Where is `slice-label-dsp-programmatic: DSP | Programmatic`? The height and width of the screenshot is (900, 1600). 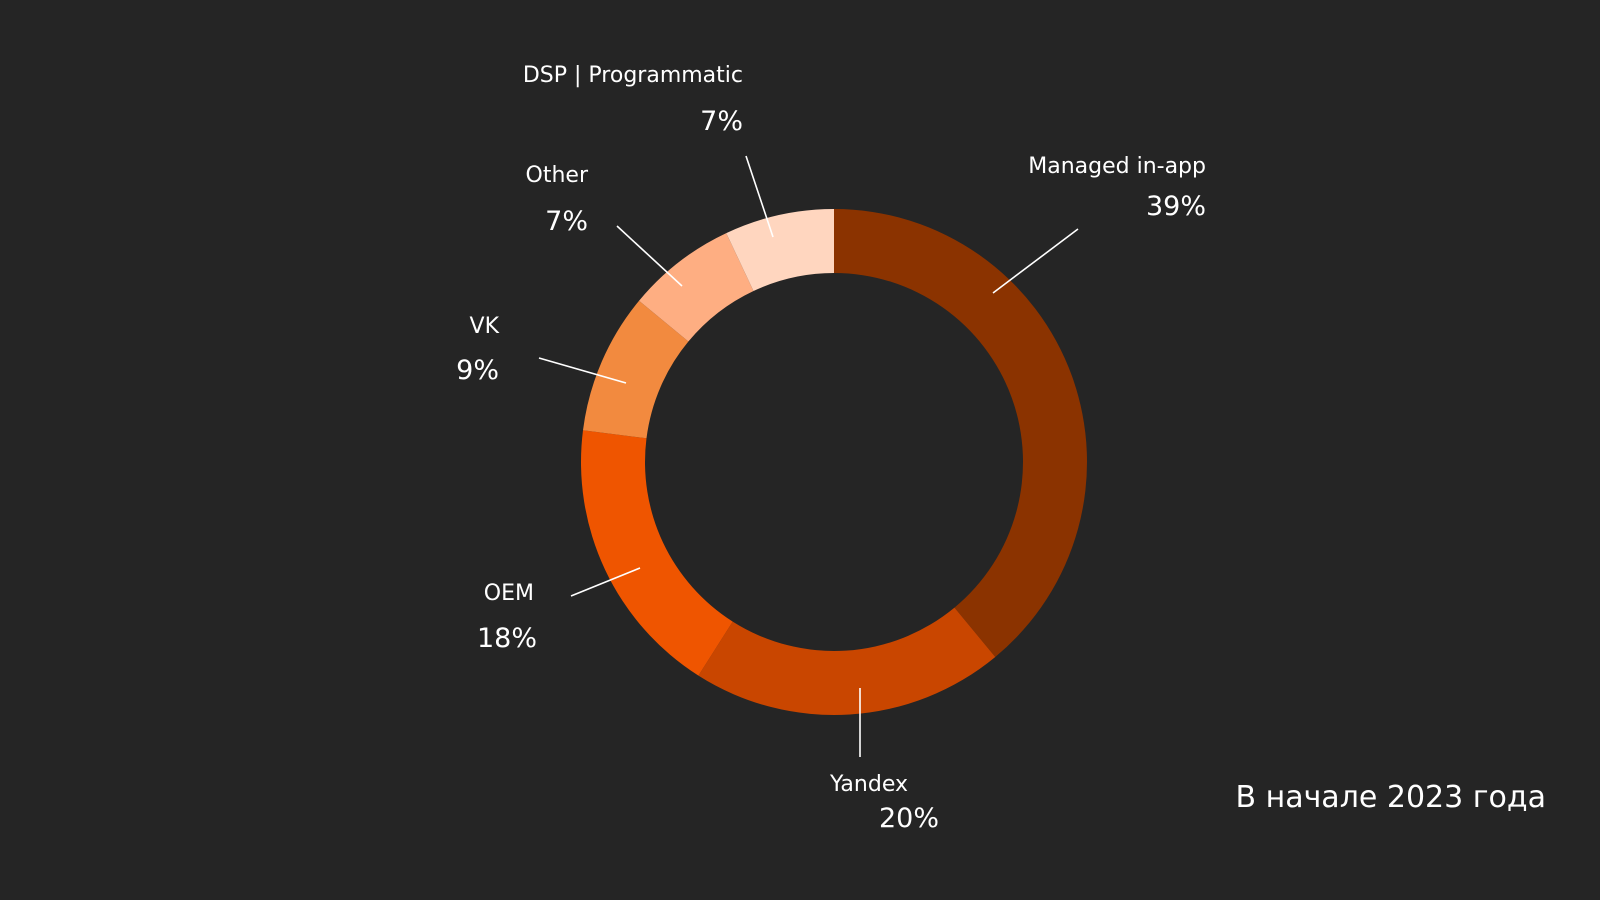
slice-label-dsp-programmatic: DSP | Programmatic is located at coordinates (633, 75).